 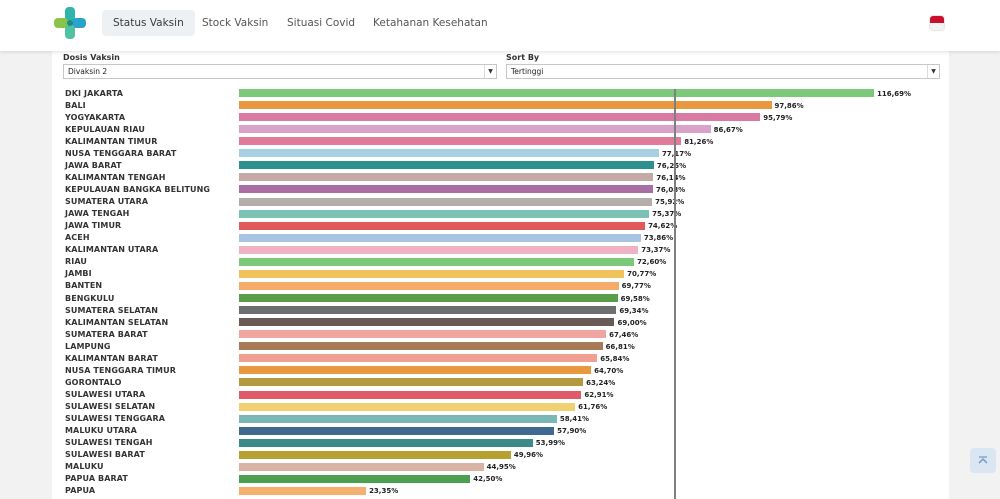 I want to click on dose-select: Divaksin 2 ▼, so click(x=280, y=71).